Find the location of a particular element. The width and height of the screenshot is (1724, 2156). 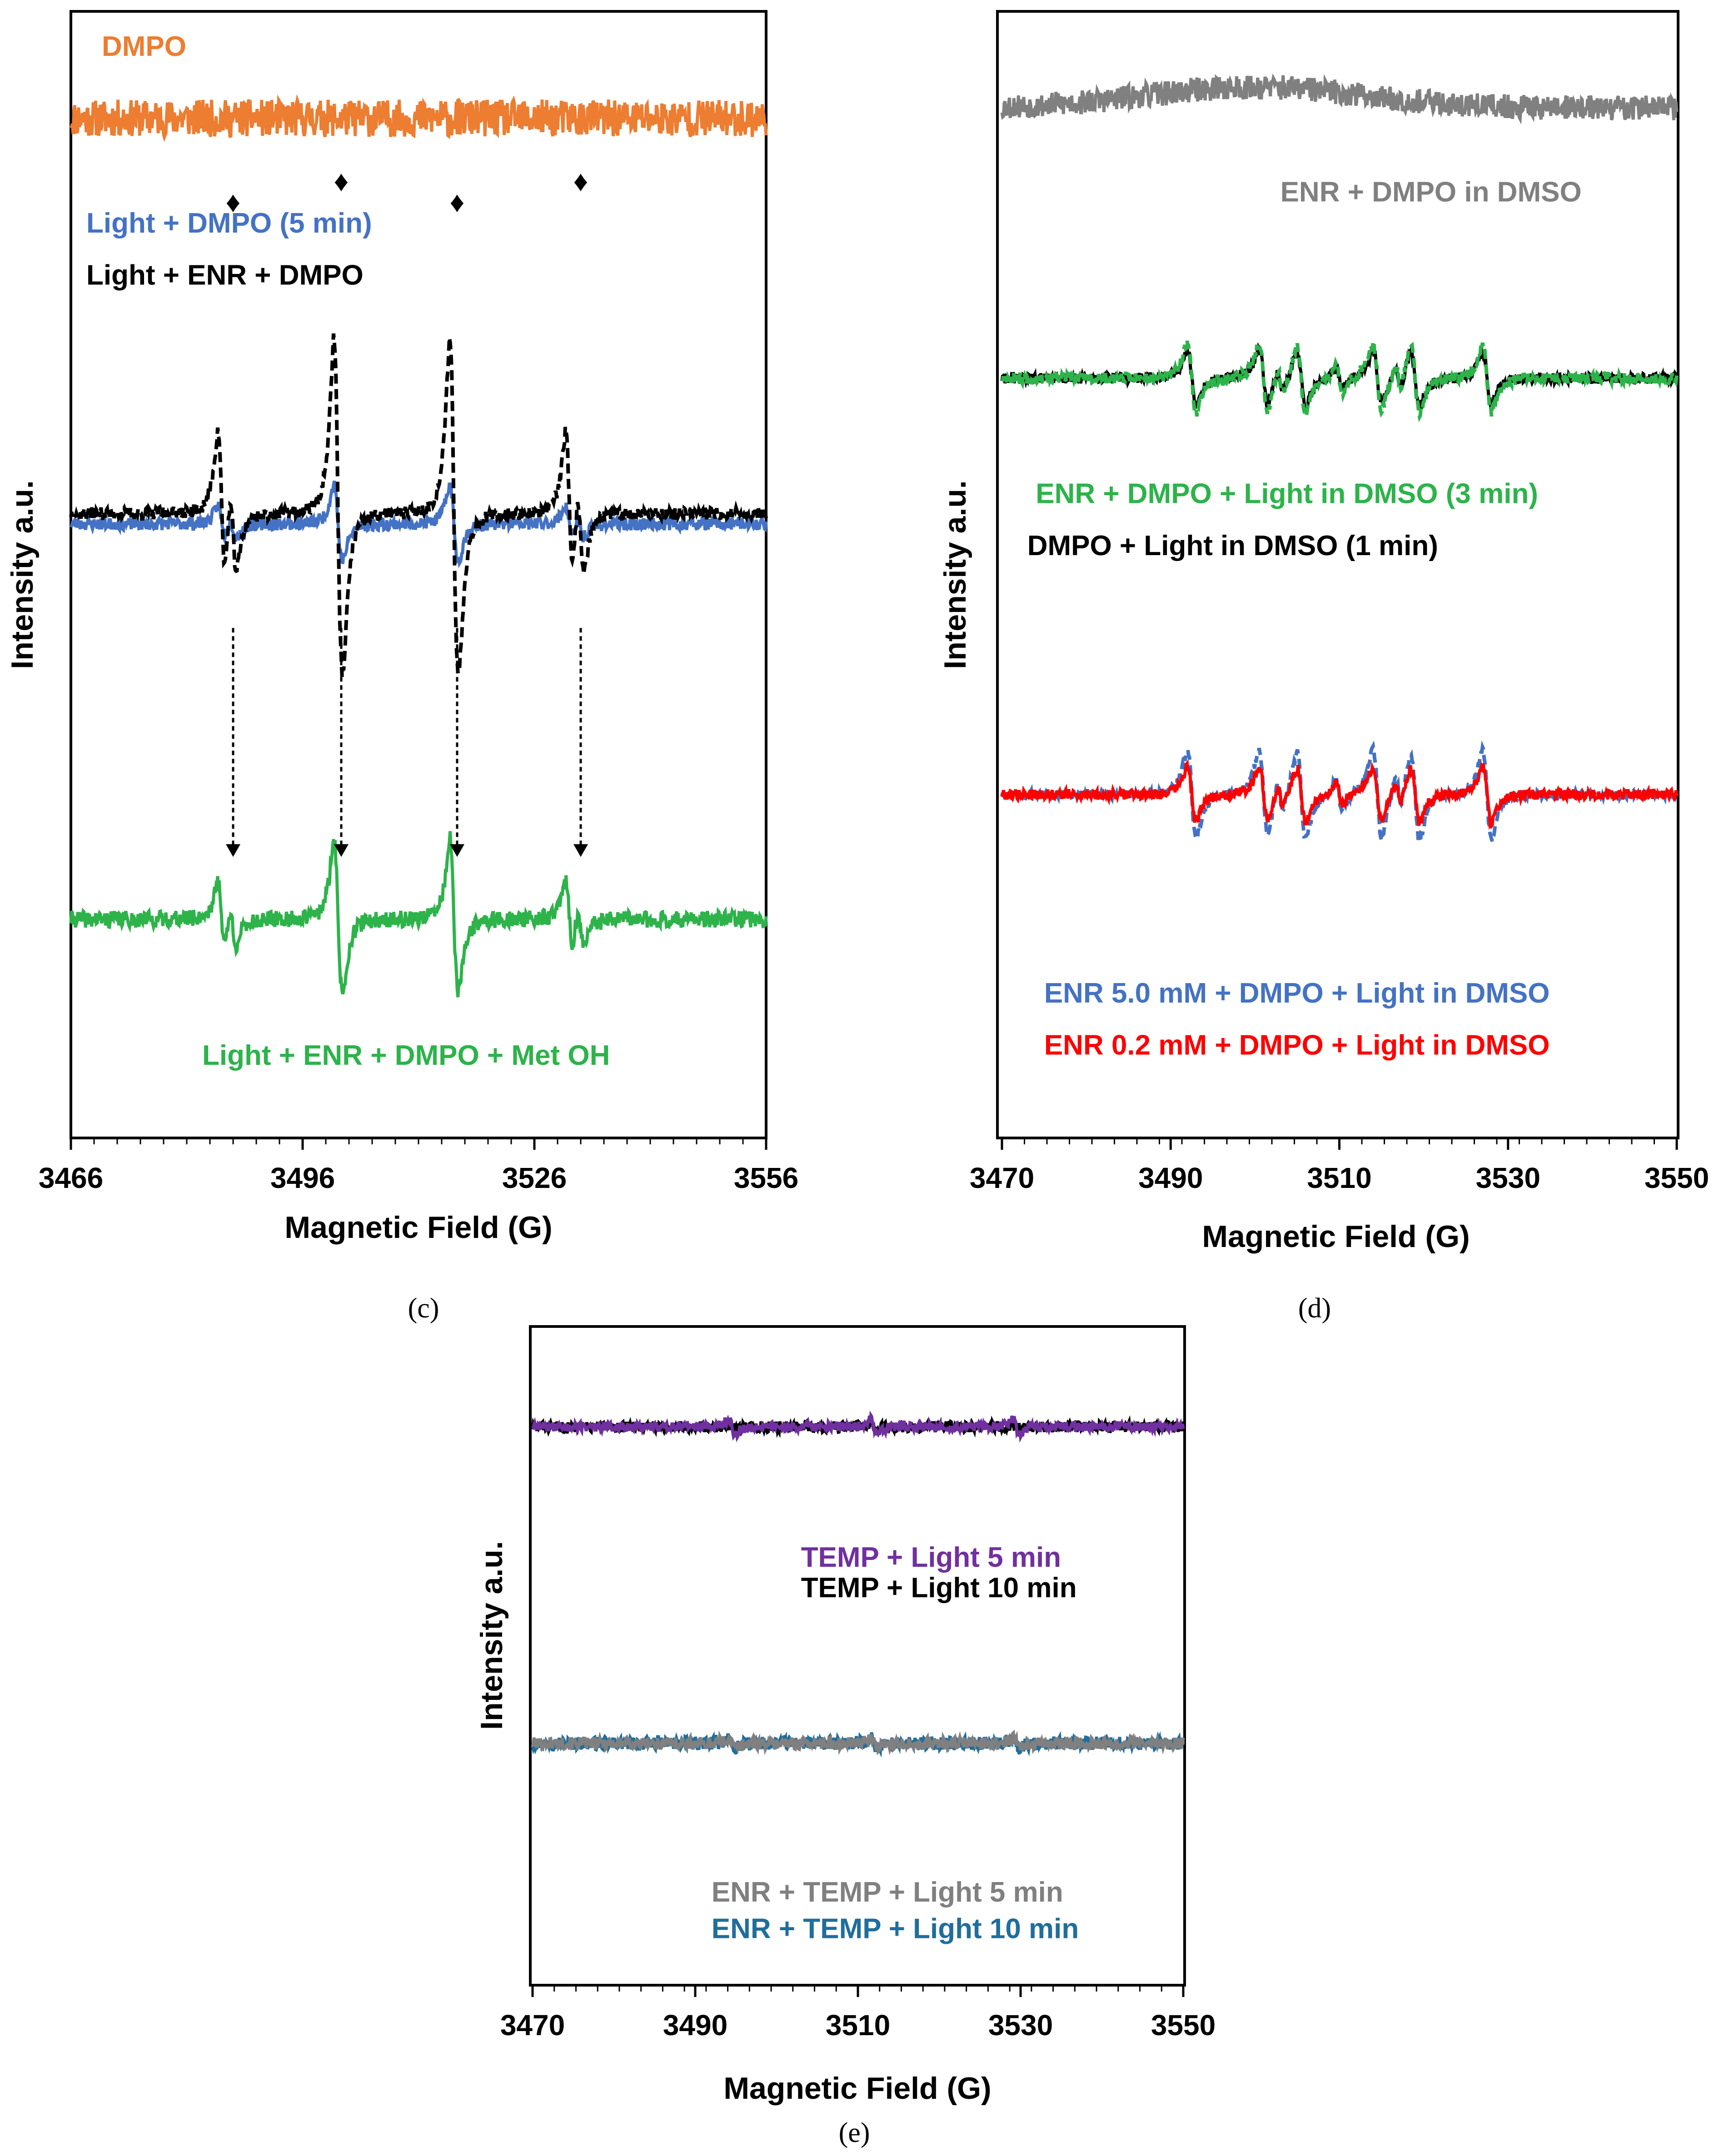

series-label-d-2: DMPO + Light in DMSO (1 min) is located at coordinates (1232, 545).